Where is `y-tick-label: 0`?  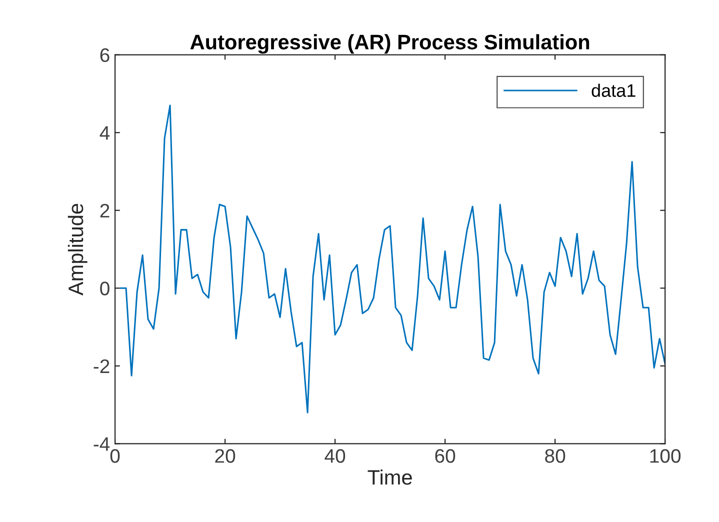 y-tick-label: 0 is located at coordinates (105, 289).